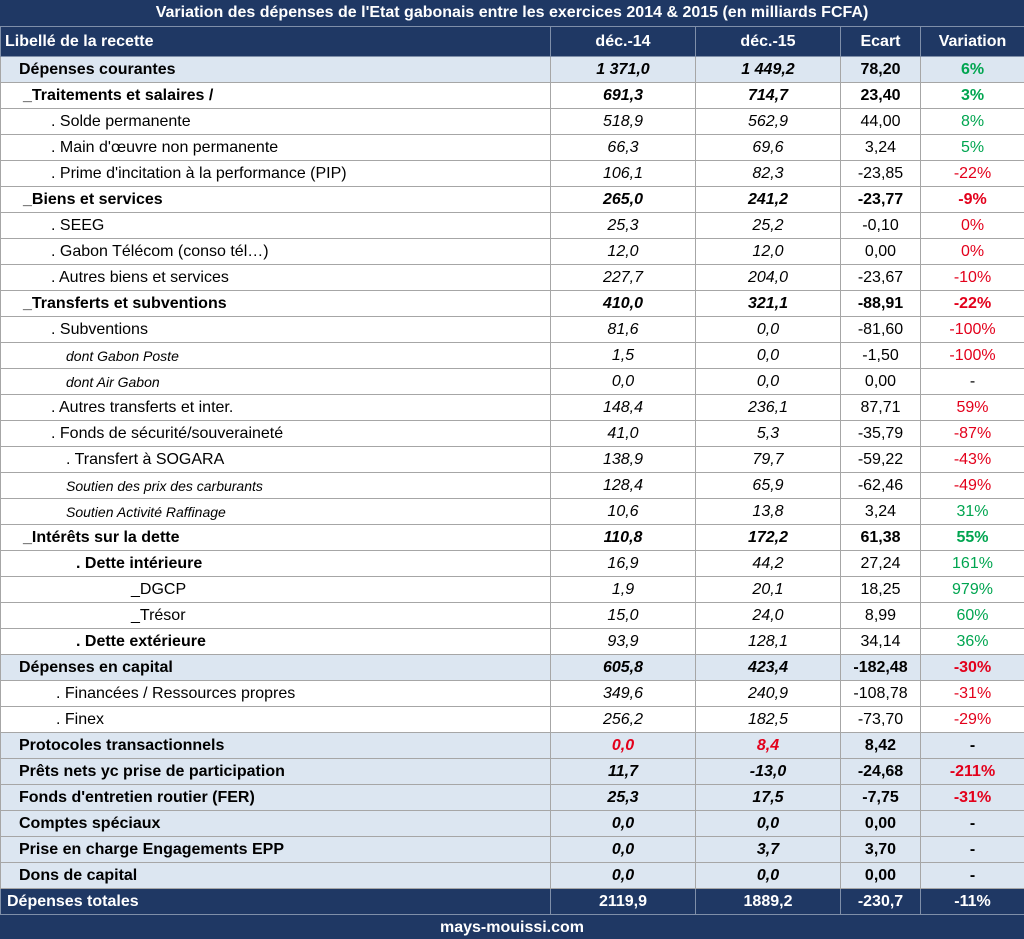 This screenshot has height=939, width=1024. Describe the element at coordinates (512, 823) in the screenshot. I see `table-row: Comptes spéciaux 0,0 0,0 0,00-` at that location.